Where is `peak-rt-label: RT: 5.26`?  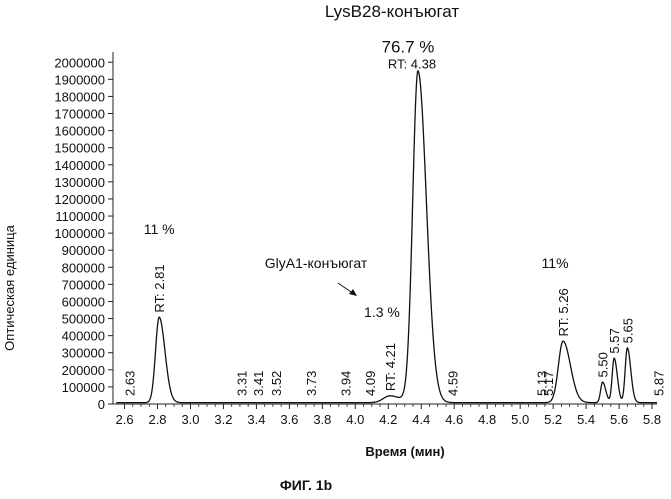 peak-rt-label: RT: 5.26 is located at coordinates (563, 312).